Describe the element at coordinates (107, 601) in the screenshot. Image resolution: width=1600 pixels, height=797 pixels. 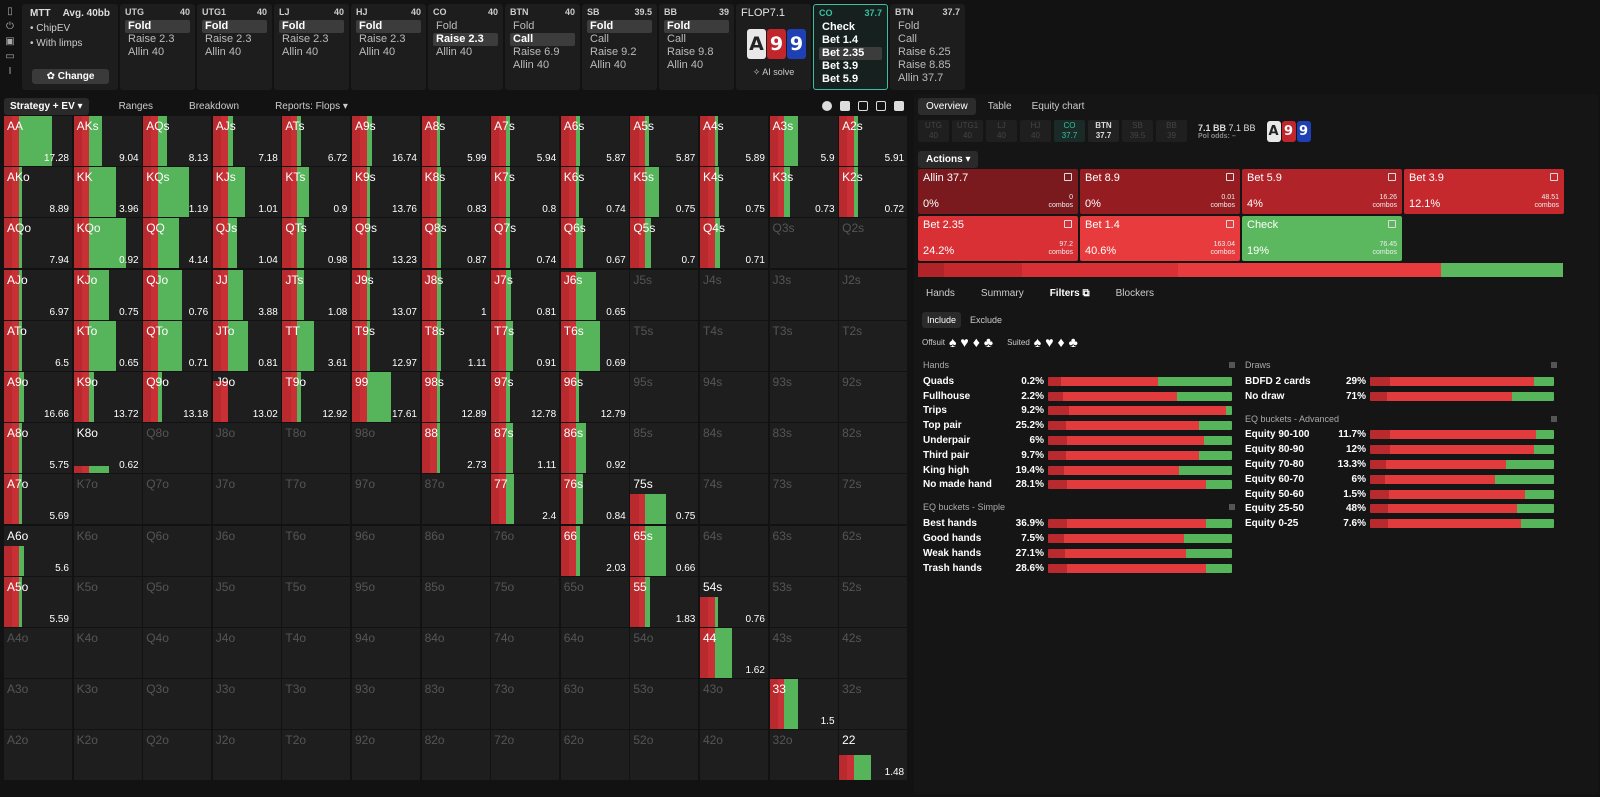
I see `hand-cell: K5o` at that location.